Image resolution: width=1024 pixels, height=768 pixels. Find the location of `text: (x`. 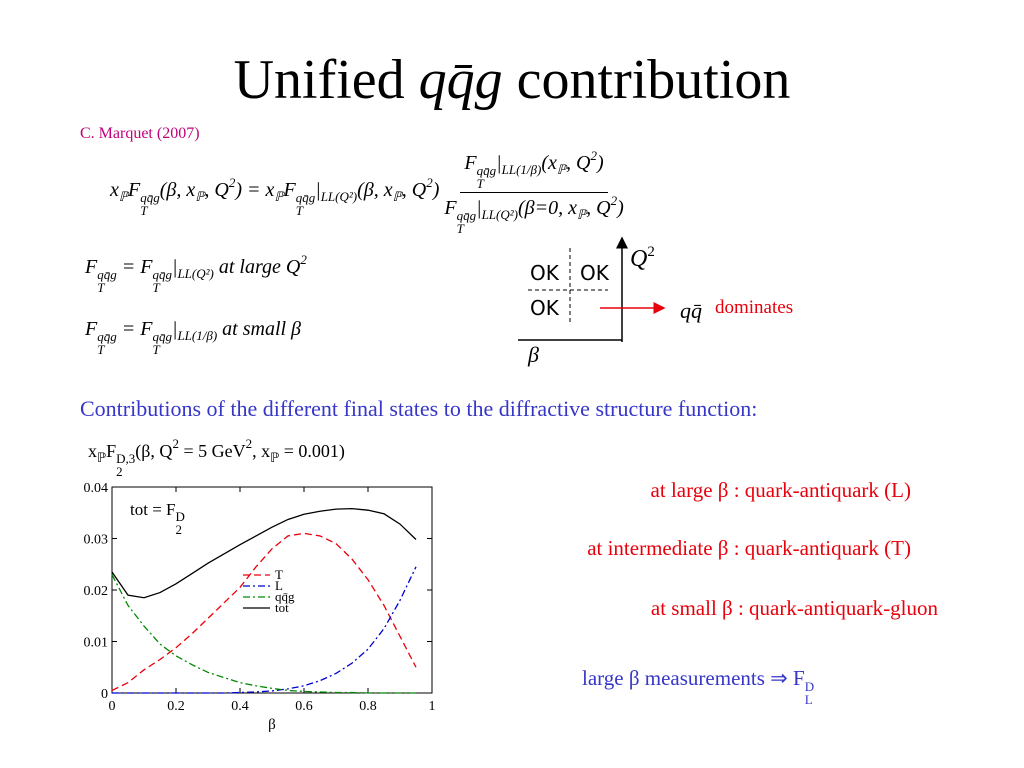

text: (x is located at coordinates (549, 163).